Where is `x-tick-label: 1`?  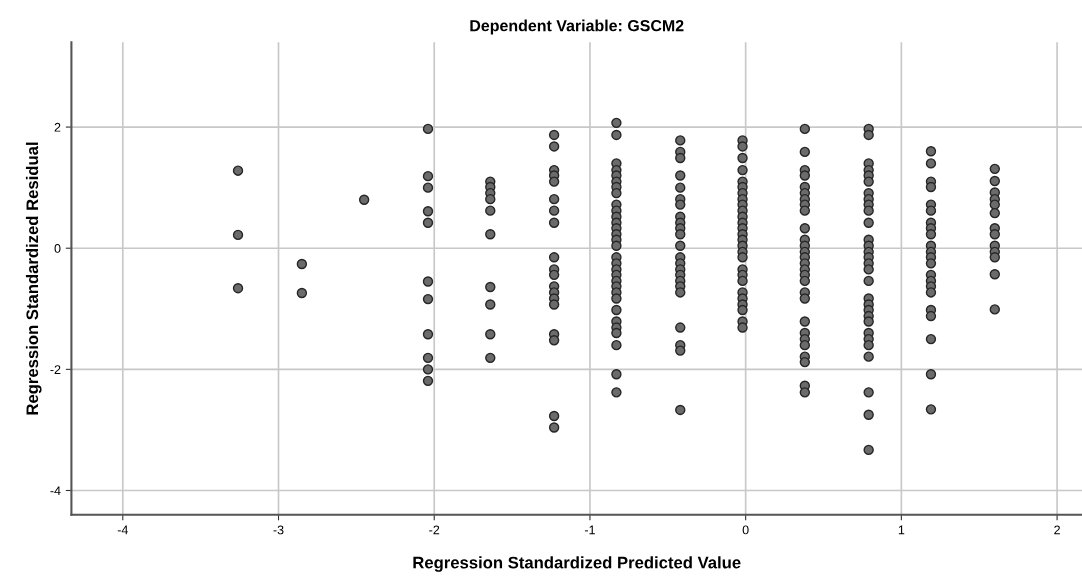 x-tick-label: 1 is located at coordinates (901, 530).